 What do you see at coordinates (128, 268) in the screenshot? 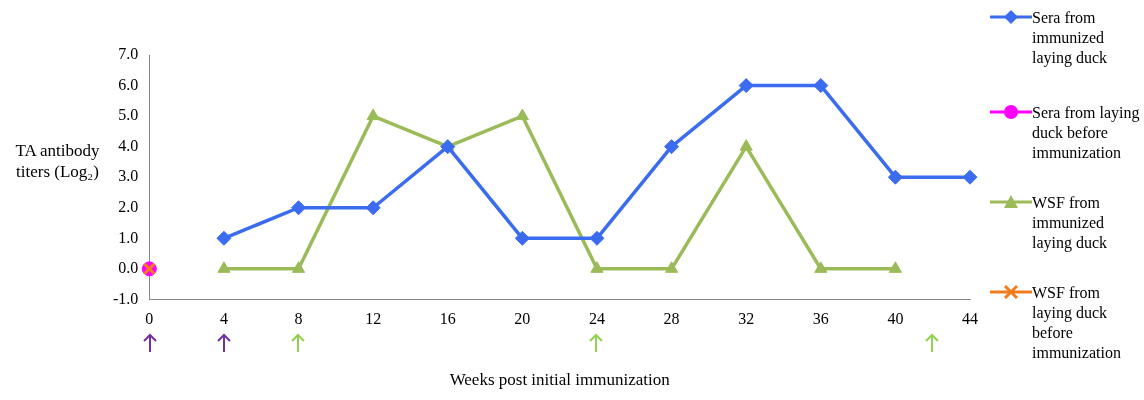
I see `y-tick-label: 0.0` at bounding box center [128, 268].